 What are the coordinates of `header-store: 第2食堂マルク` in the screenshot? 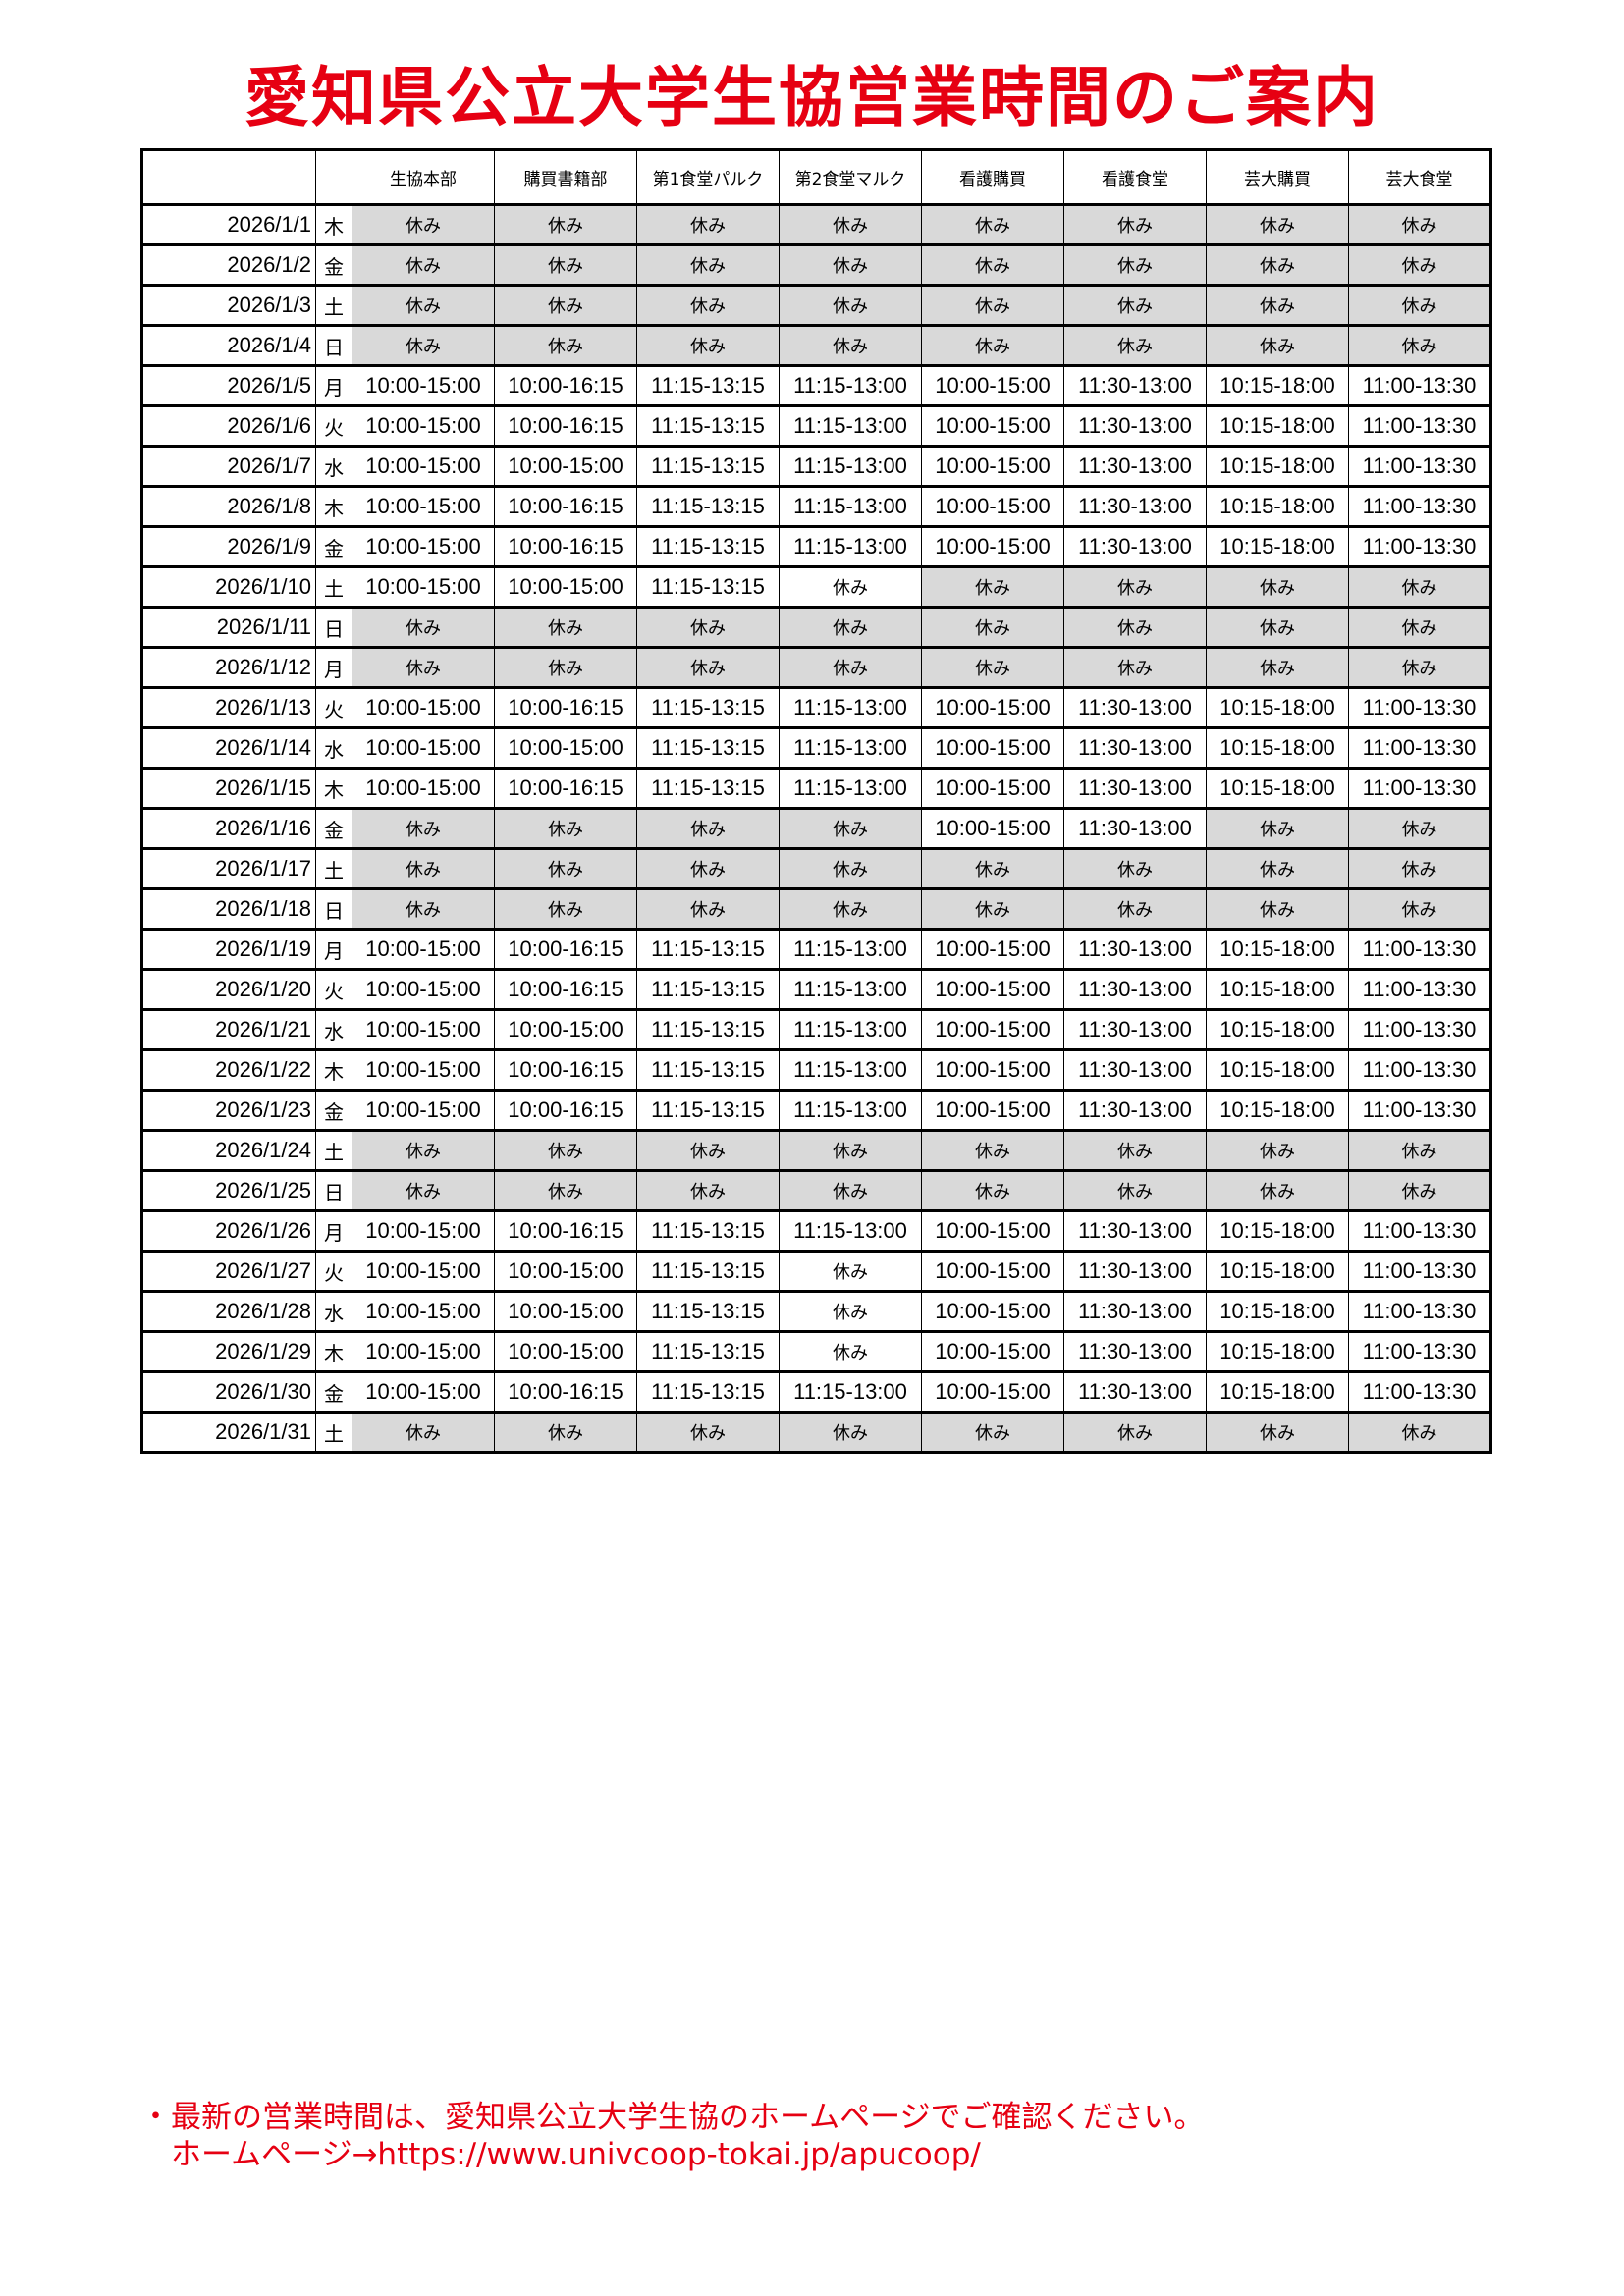 It's located at (850, 177).